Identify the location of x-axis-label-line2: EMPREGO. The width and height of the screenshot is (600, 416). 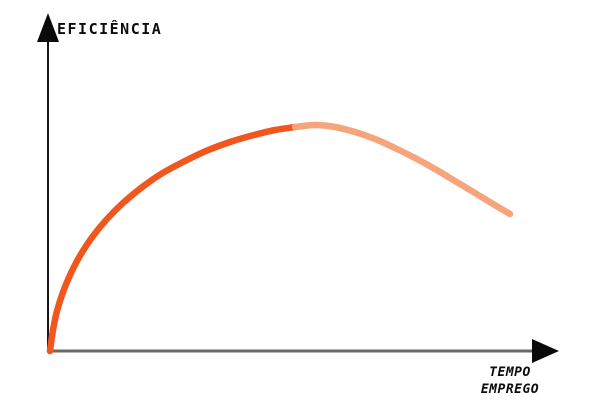
(510, 389).